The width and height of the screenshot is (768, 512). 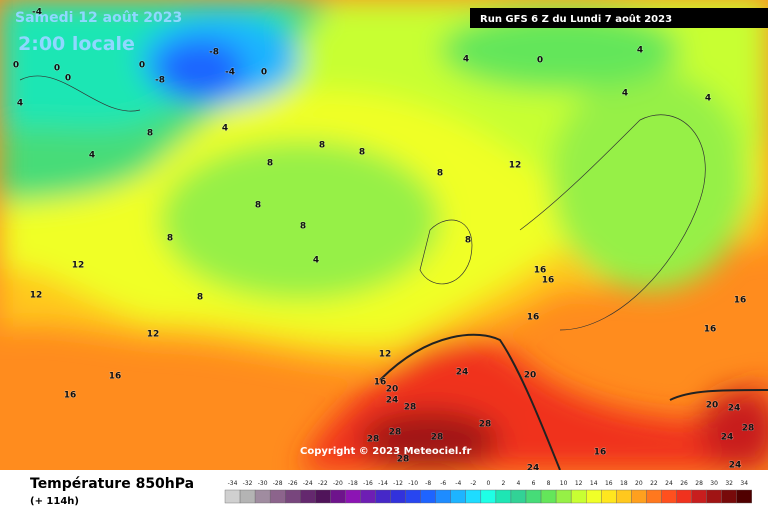 What do you see at coordinates (385, 451) in the screenshot?
I see `copyright: Copyright © 2023 Meteociel.fr` at bounding box center [385, 451].